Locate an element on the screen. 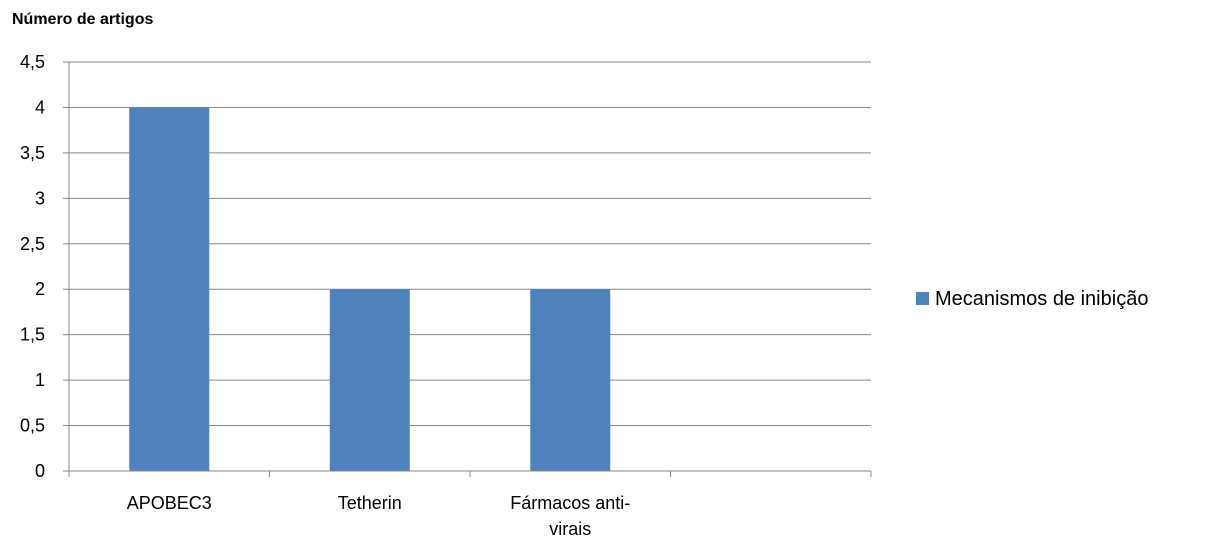  y-tick-label: 2 is located at coordinates (40, 289).